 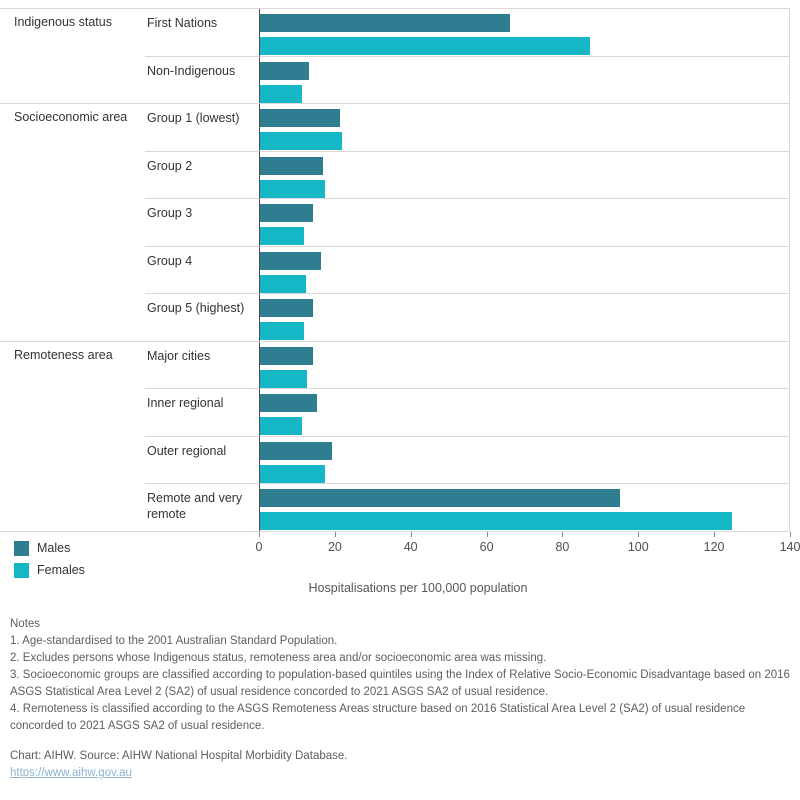 I want to click on axis-tick-label: 0, so click(x=259, y=547).